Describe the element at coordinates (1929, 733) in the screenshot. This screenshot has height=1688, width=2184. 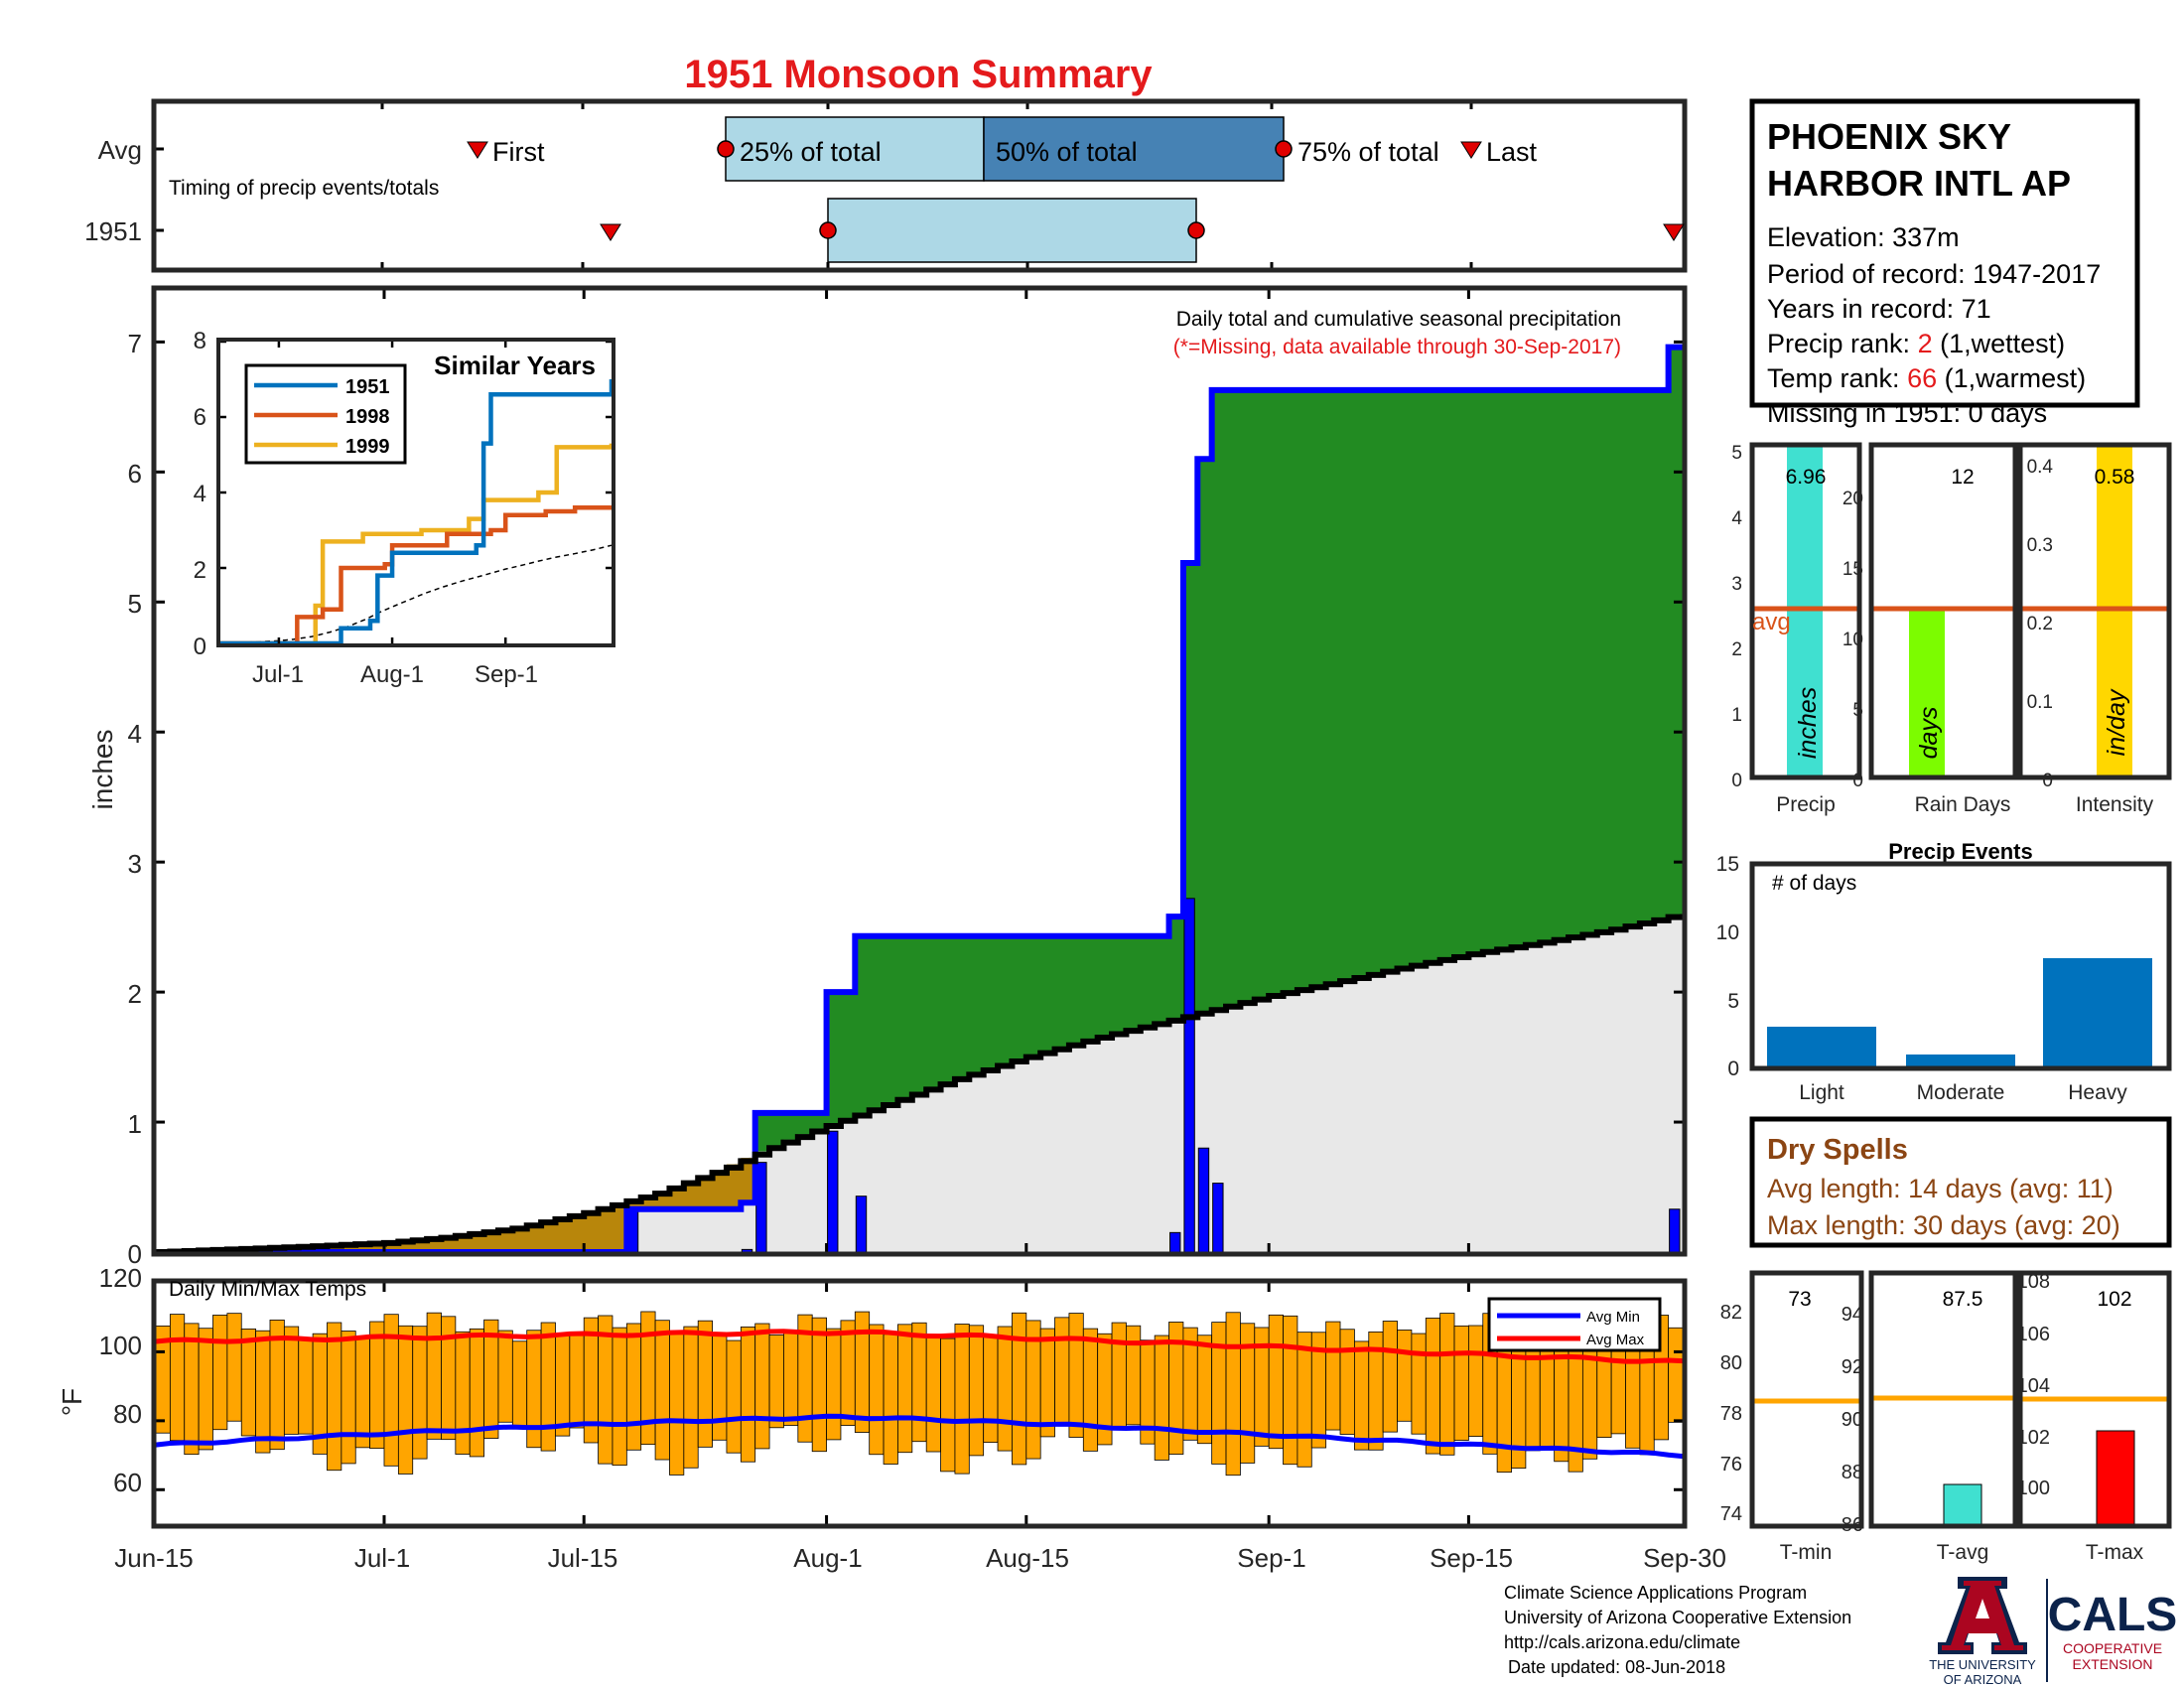
I see `rain-days-unit-label: days` at that location.